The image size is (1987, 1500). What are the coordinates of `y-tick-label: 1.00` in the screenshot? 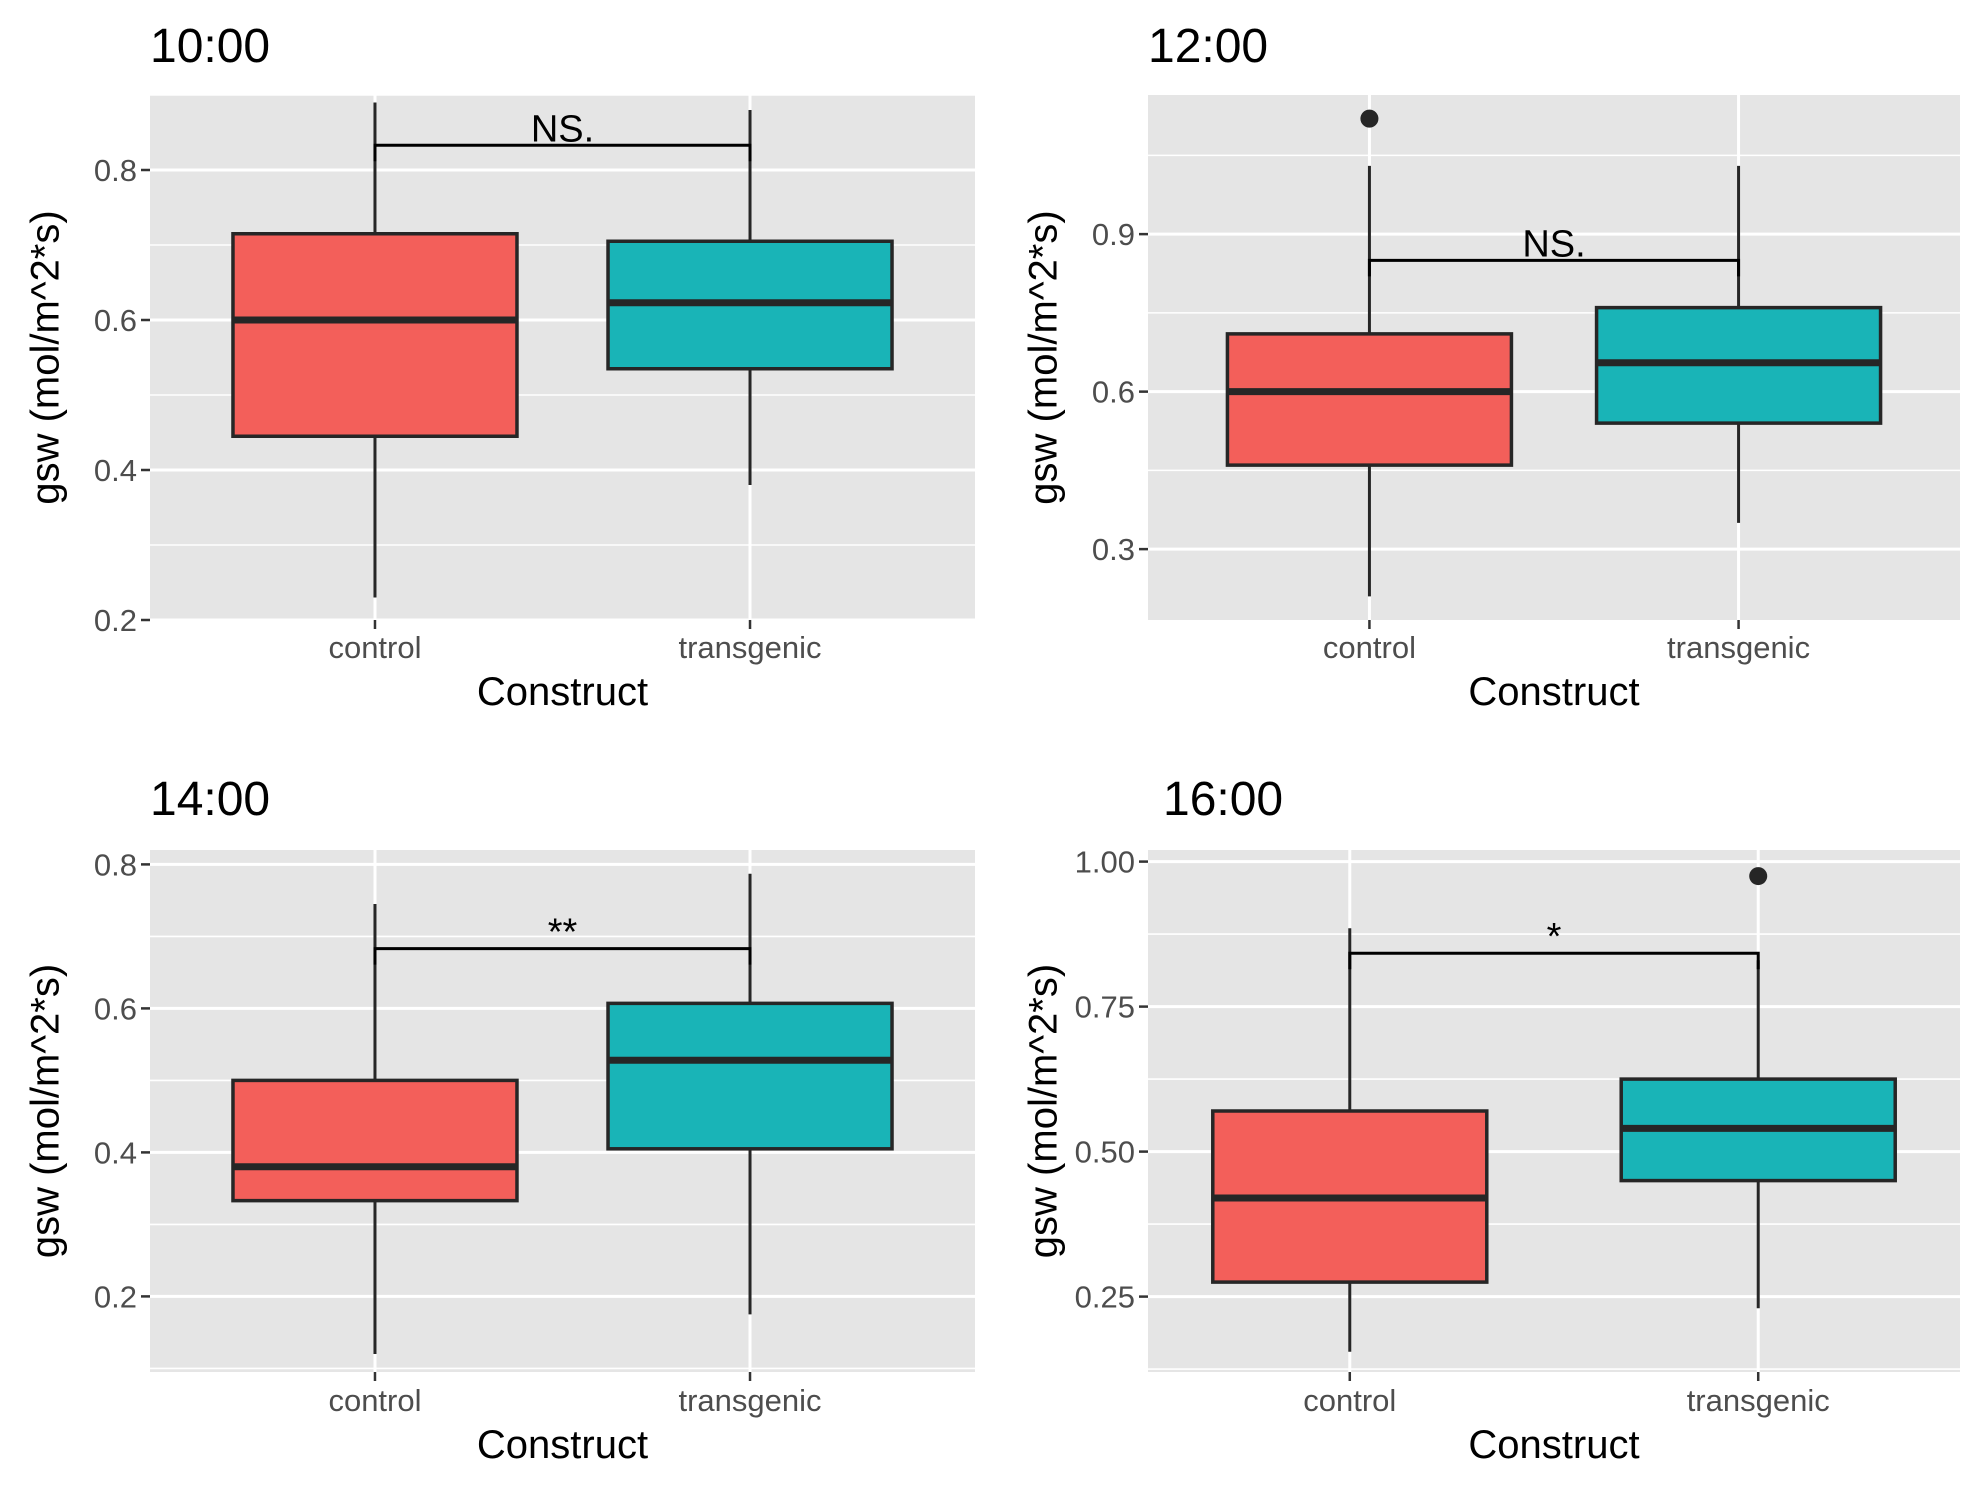 It's located at (1105, 862).